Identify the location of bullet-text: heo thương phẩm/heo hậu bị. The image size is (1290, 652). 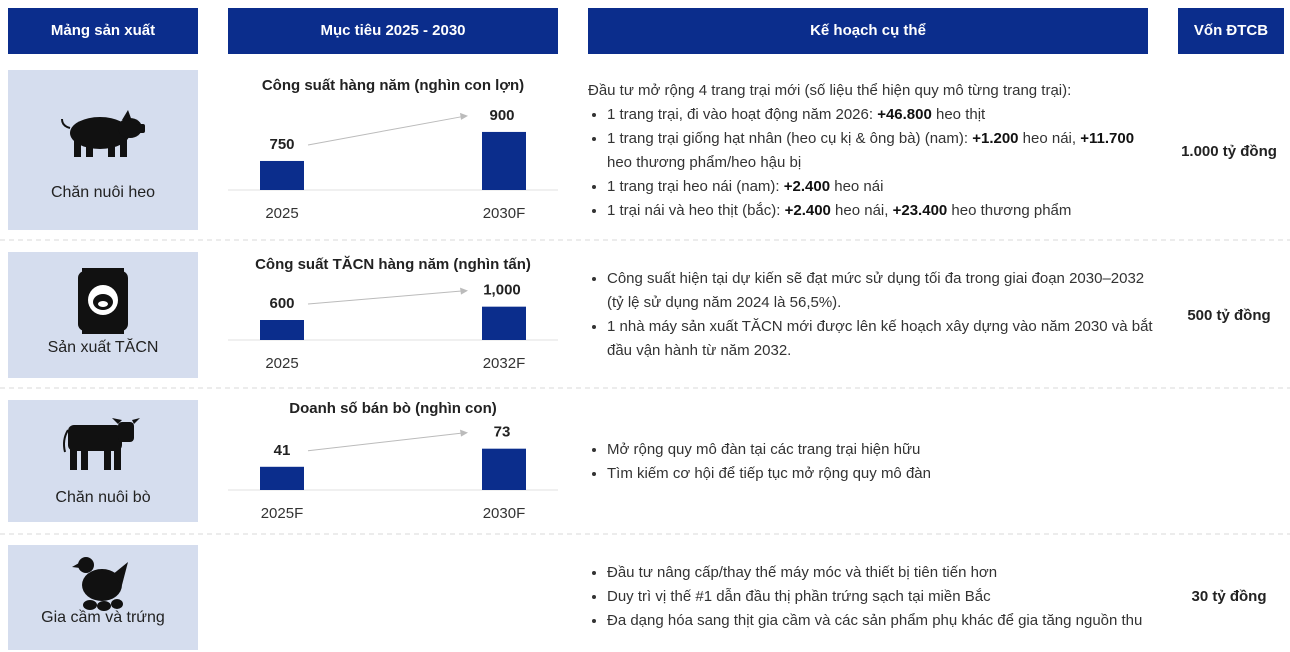
(704, 162).